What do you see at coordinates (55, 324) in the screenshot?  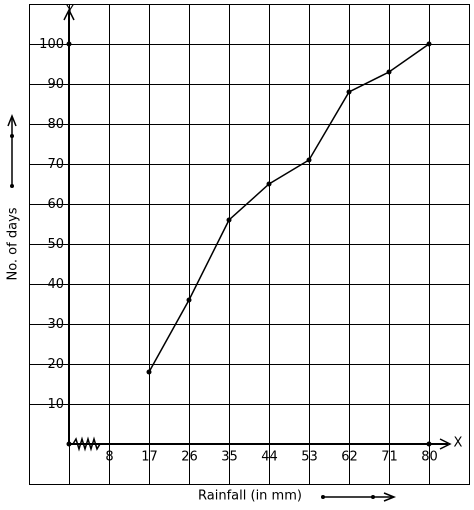 I see `y-tick-label: 30` at bounding box center [55, 324].